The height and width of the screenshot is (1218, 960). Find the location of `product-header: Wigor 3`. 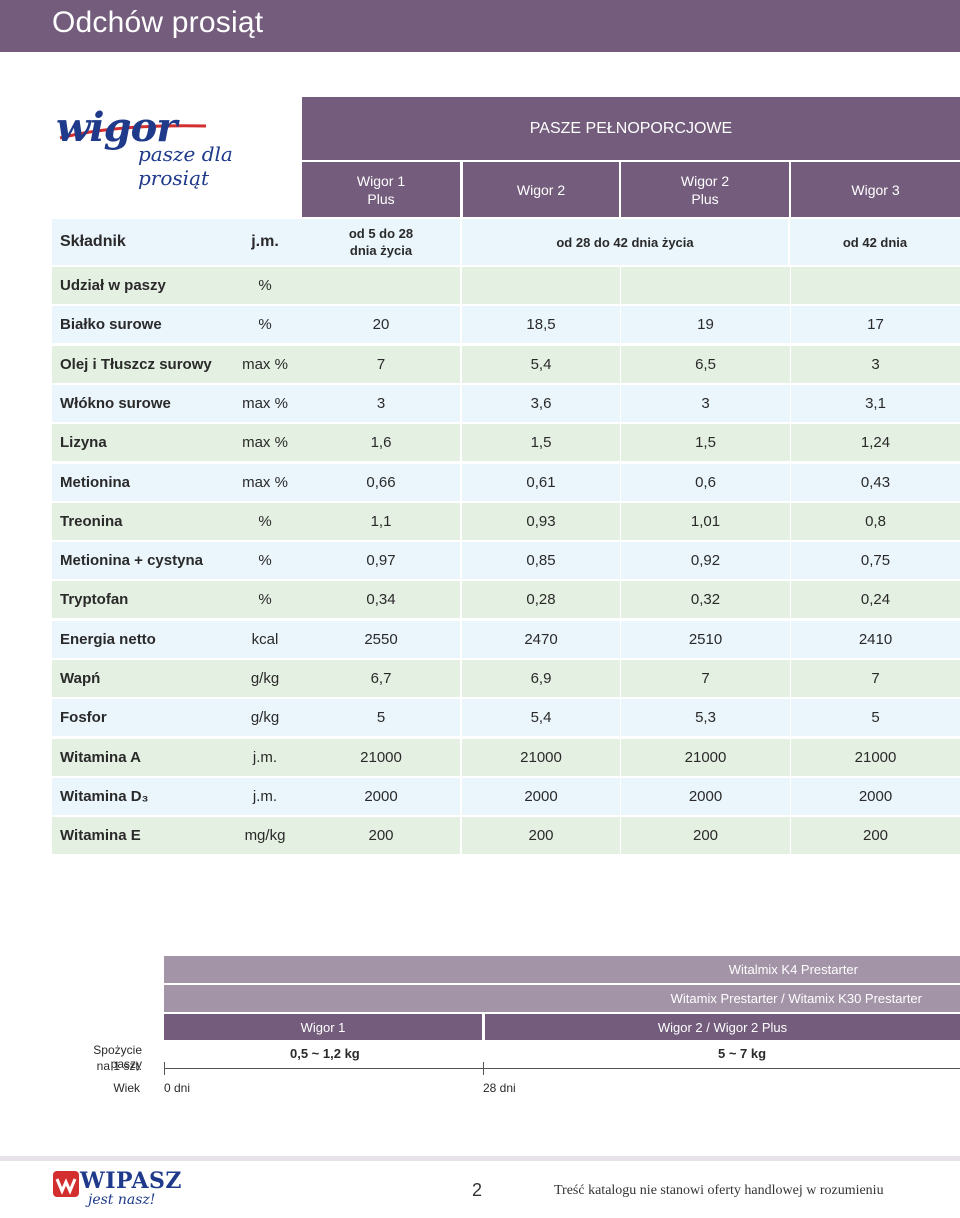

product-header: Wigor 3 is located at coordinates (875, 189).